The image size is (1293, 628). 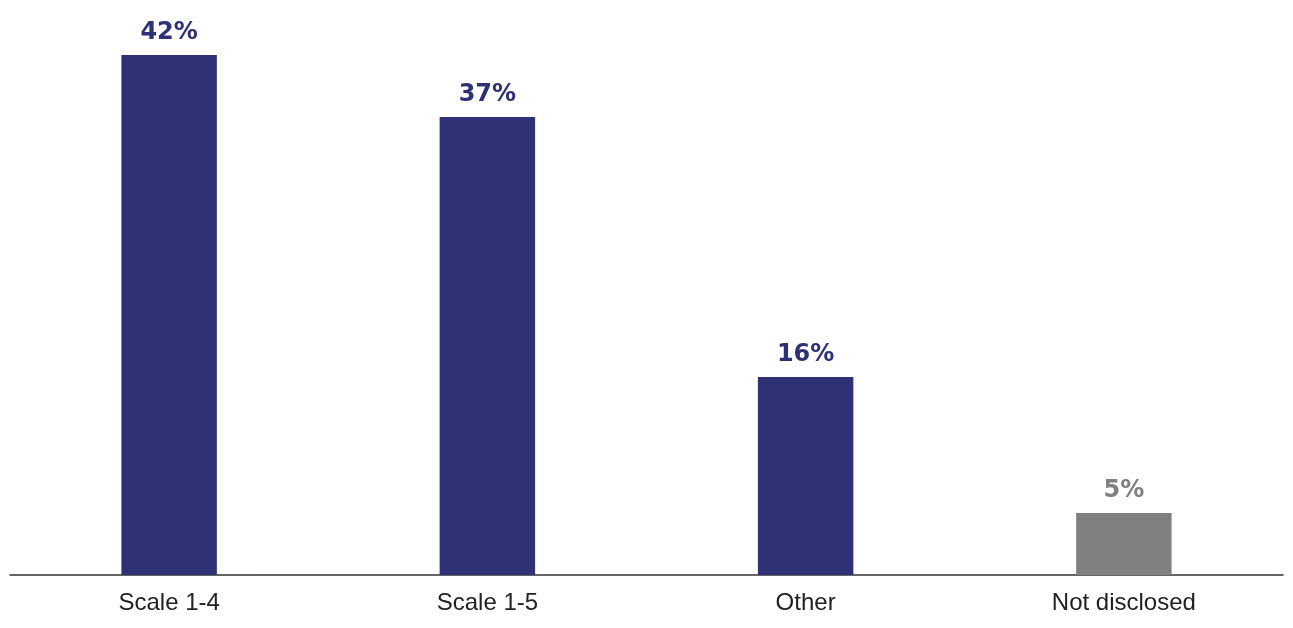 I want to click on x-tick-label: Other, so click(x=805, y=601).